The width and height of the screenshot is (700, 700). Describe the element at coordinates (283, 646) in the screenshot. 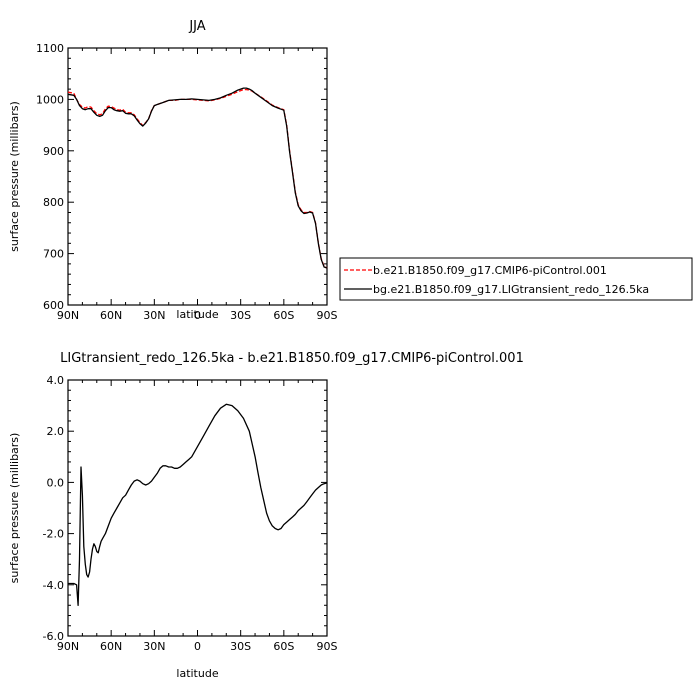

I see `bottom-x-tick-label: 60S` at that location.